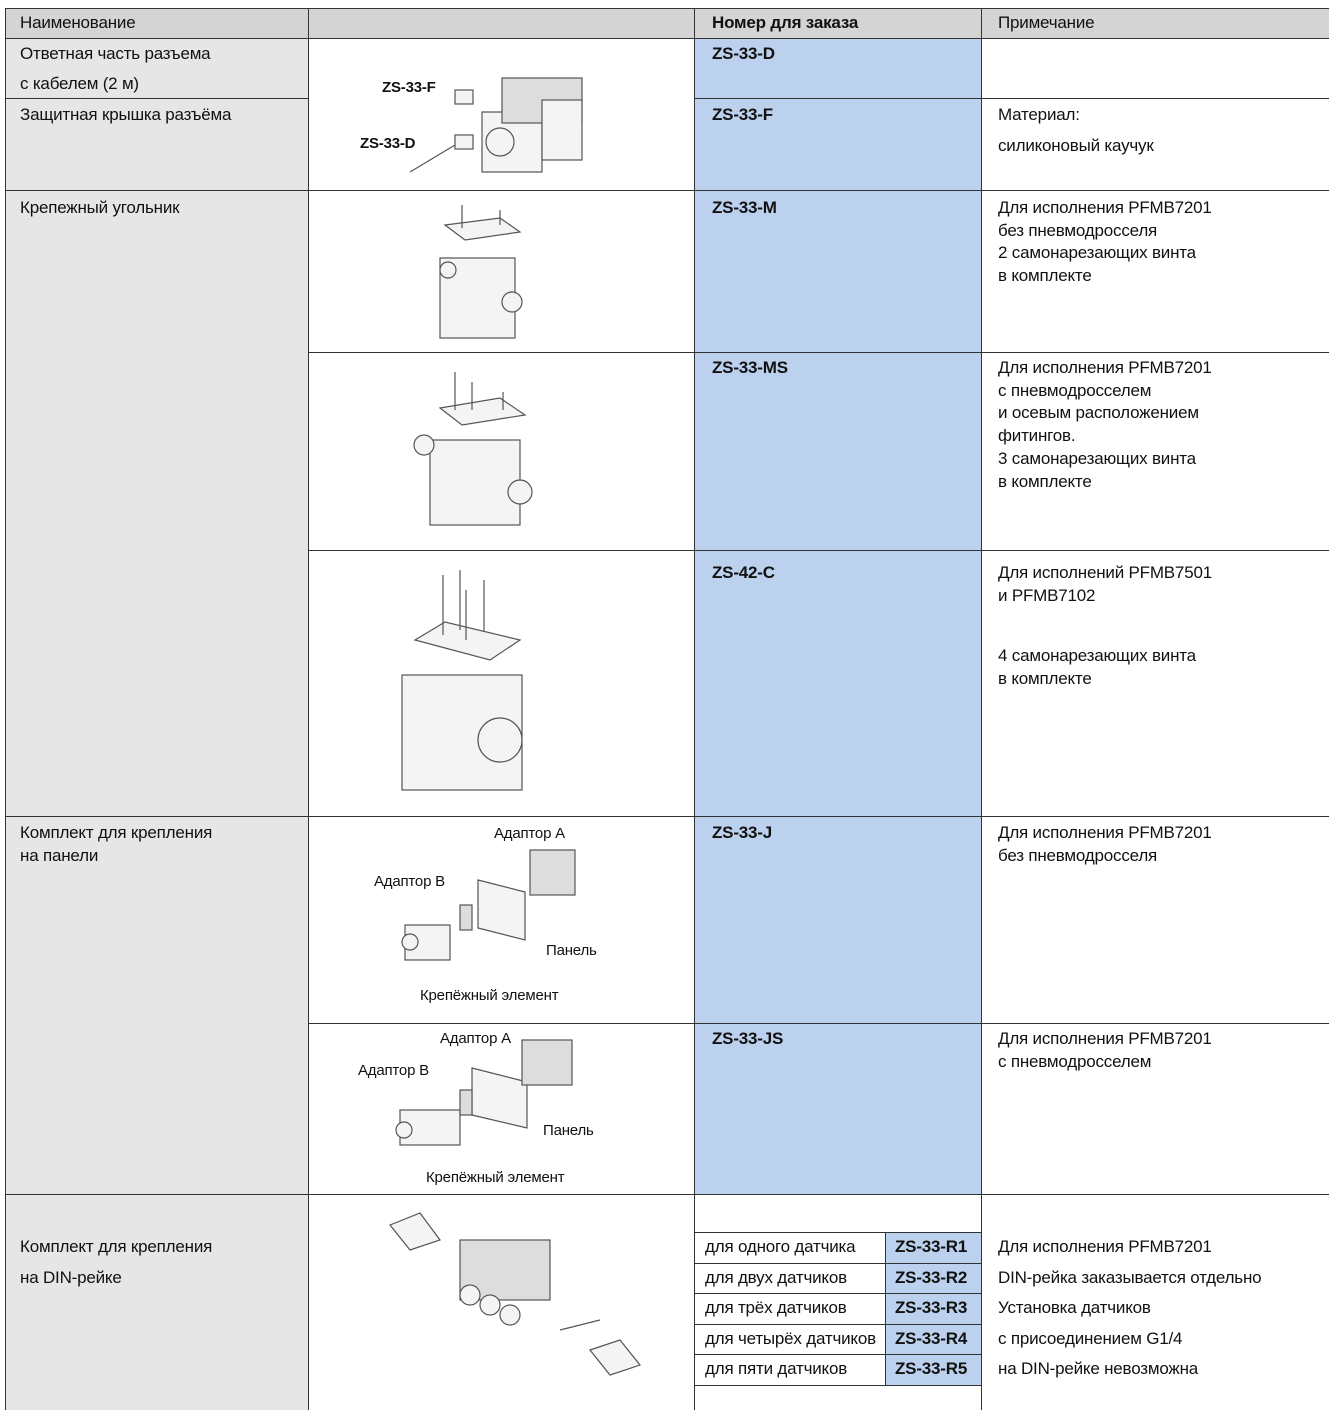 The image size is (1329, 1410). I want to click on item-name: Защитная крышка разъёма, so click(126, 114).